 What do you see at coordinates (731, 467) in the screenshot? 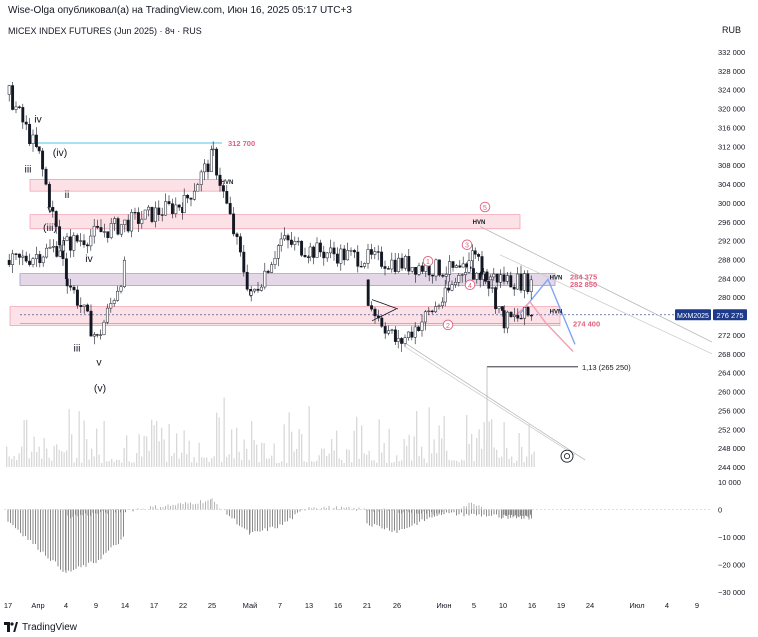
I see `price-tick-label: 244 000` at bounding box center [731, 467].